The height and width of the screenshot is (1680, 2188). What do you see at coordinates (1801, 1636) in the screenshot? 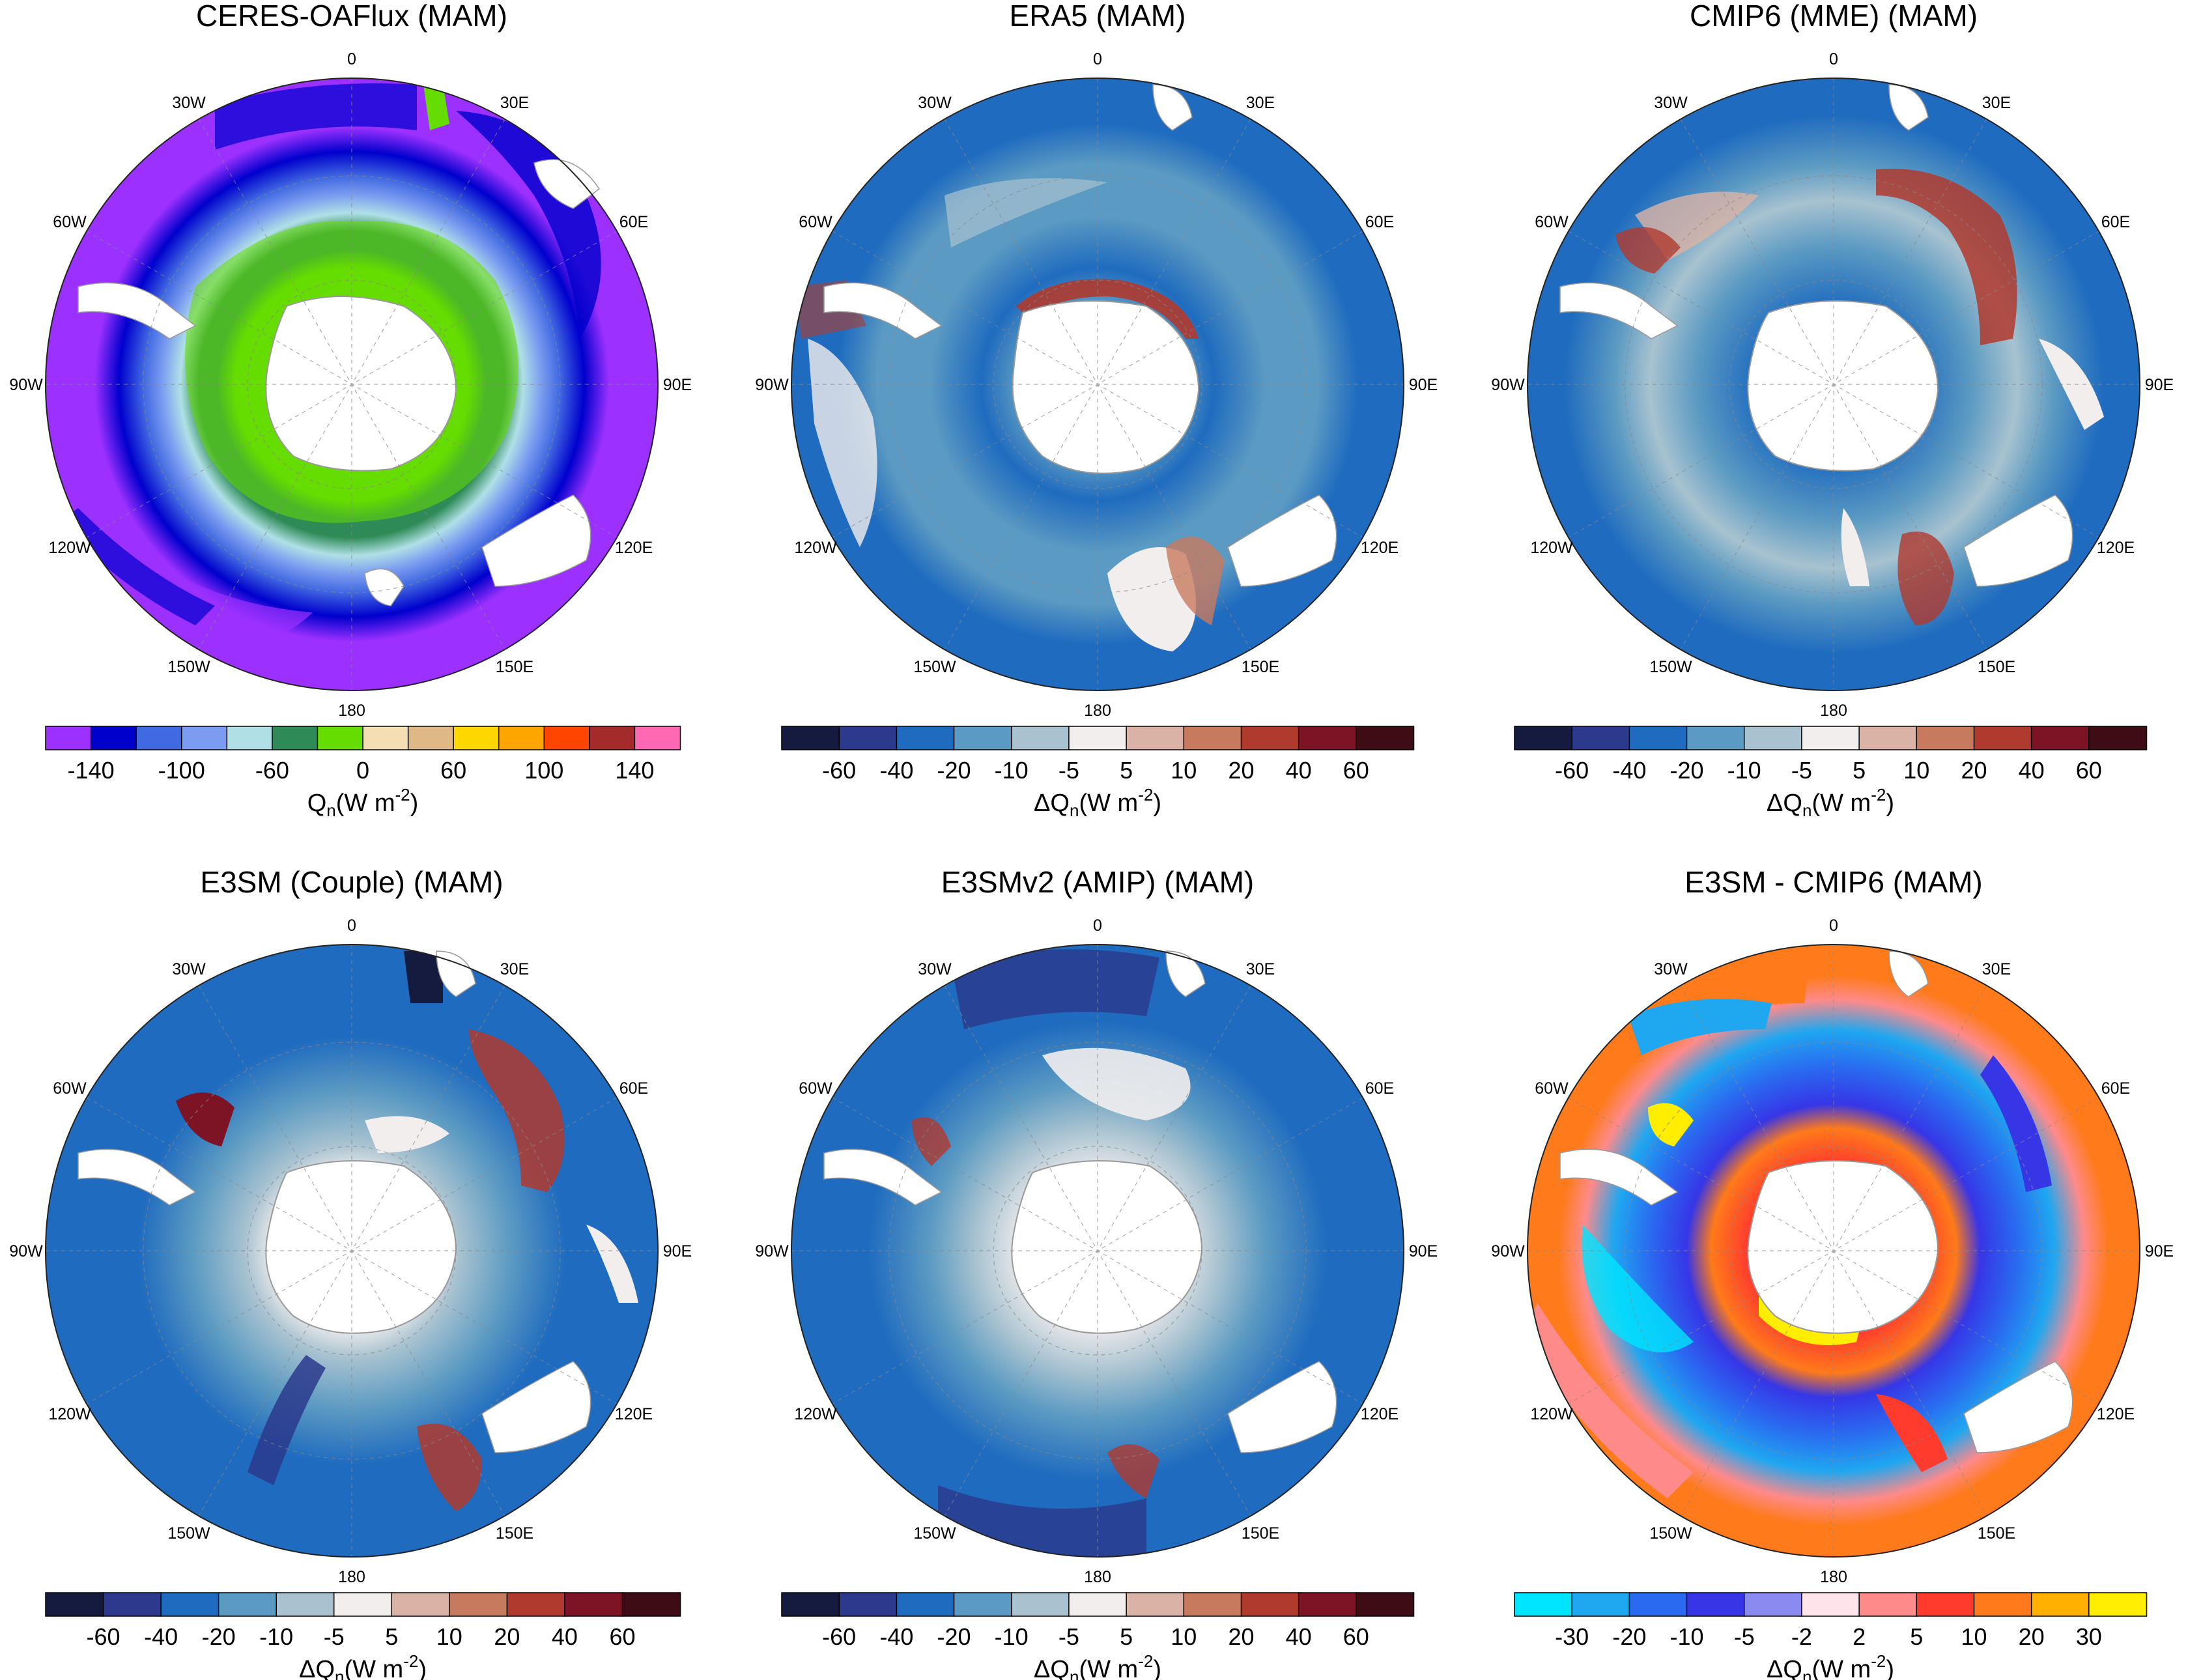
I see `colorbar-tick-label: -2` at bounding box center [1801, 1636].